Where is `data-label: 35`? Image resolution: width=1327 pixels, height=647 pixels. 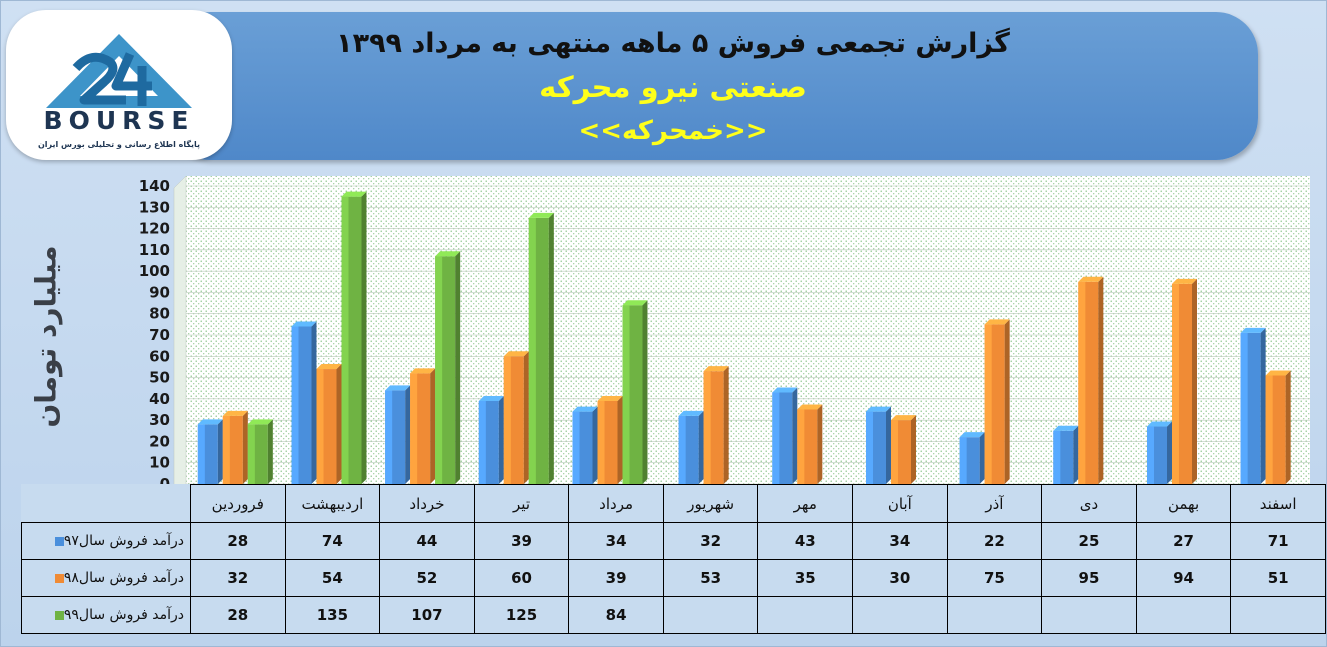 data-label: 35 is located at coordinates (805, 578).